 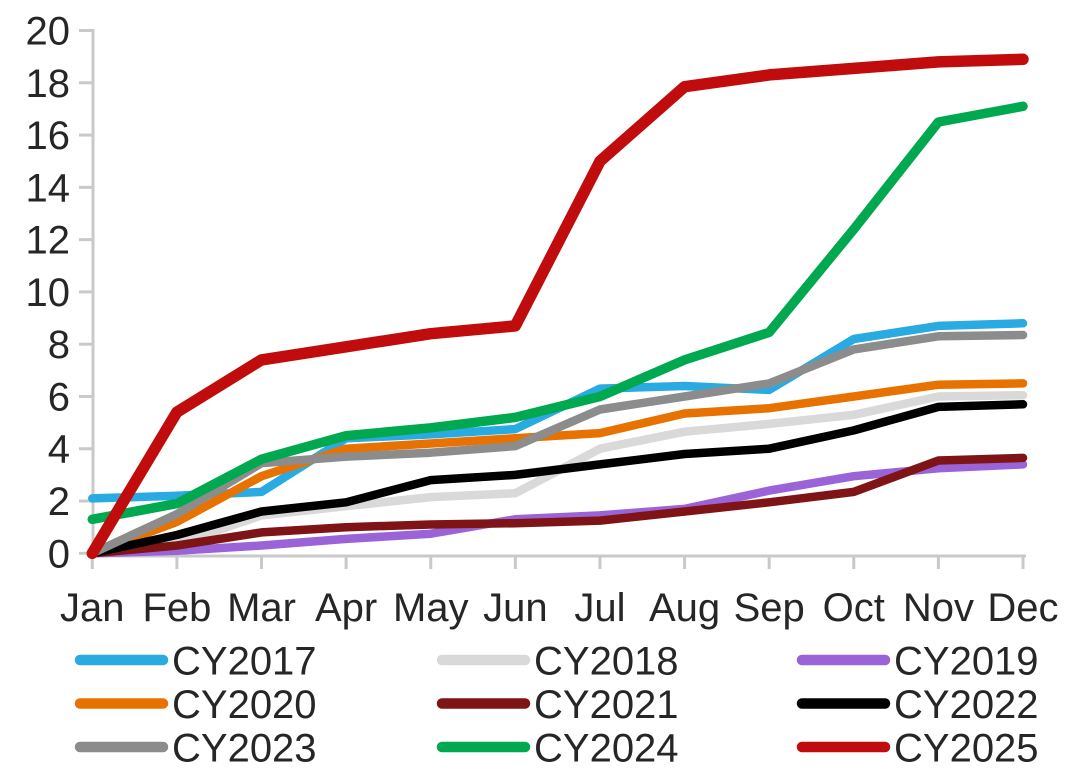 I want to click on x-tick-label: Dec, so click(x=1022, y=608).